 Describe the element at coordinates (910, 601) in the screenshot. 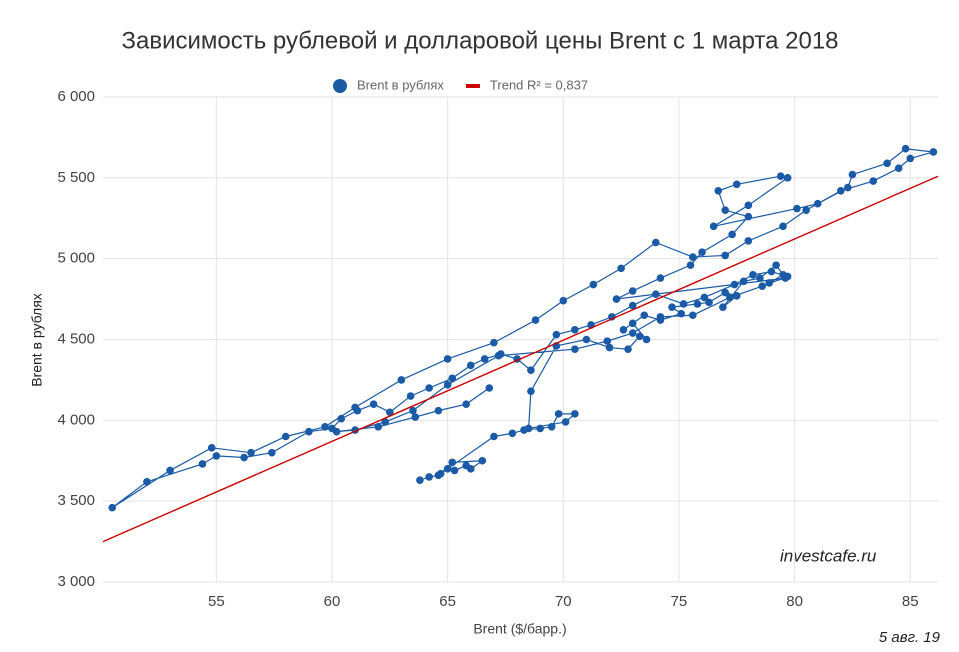

I see `x-tick-label: 85` at that location.